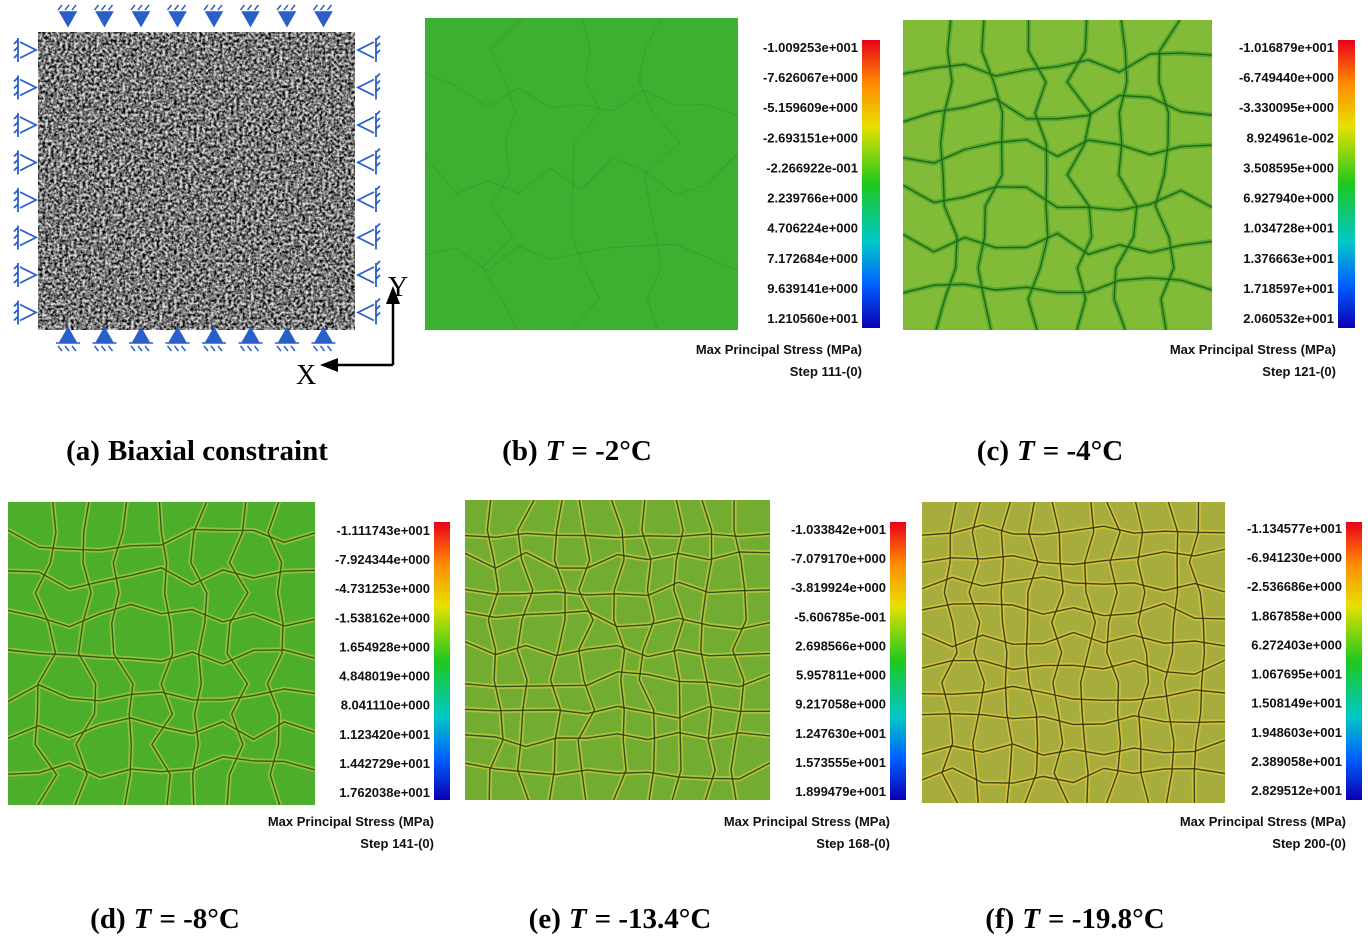 The width and height of the screenshot is (1368, 939). What do you see at coordinates (384, 734) in the screenshot?
I see `legend-label: 1.123420e+001` at bounding box center [384, 734].